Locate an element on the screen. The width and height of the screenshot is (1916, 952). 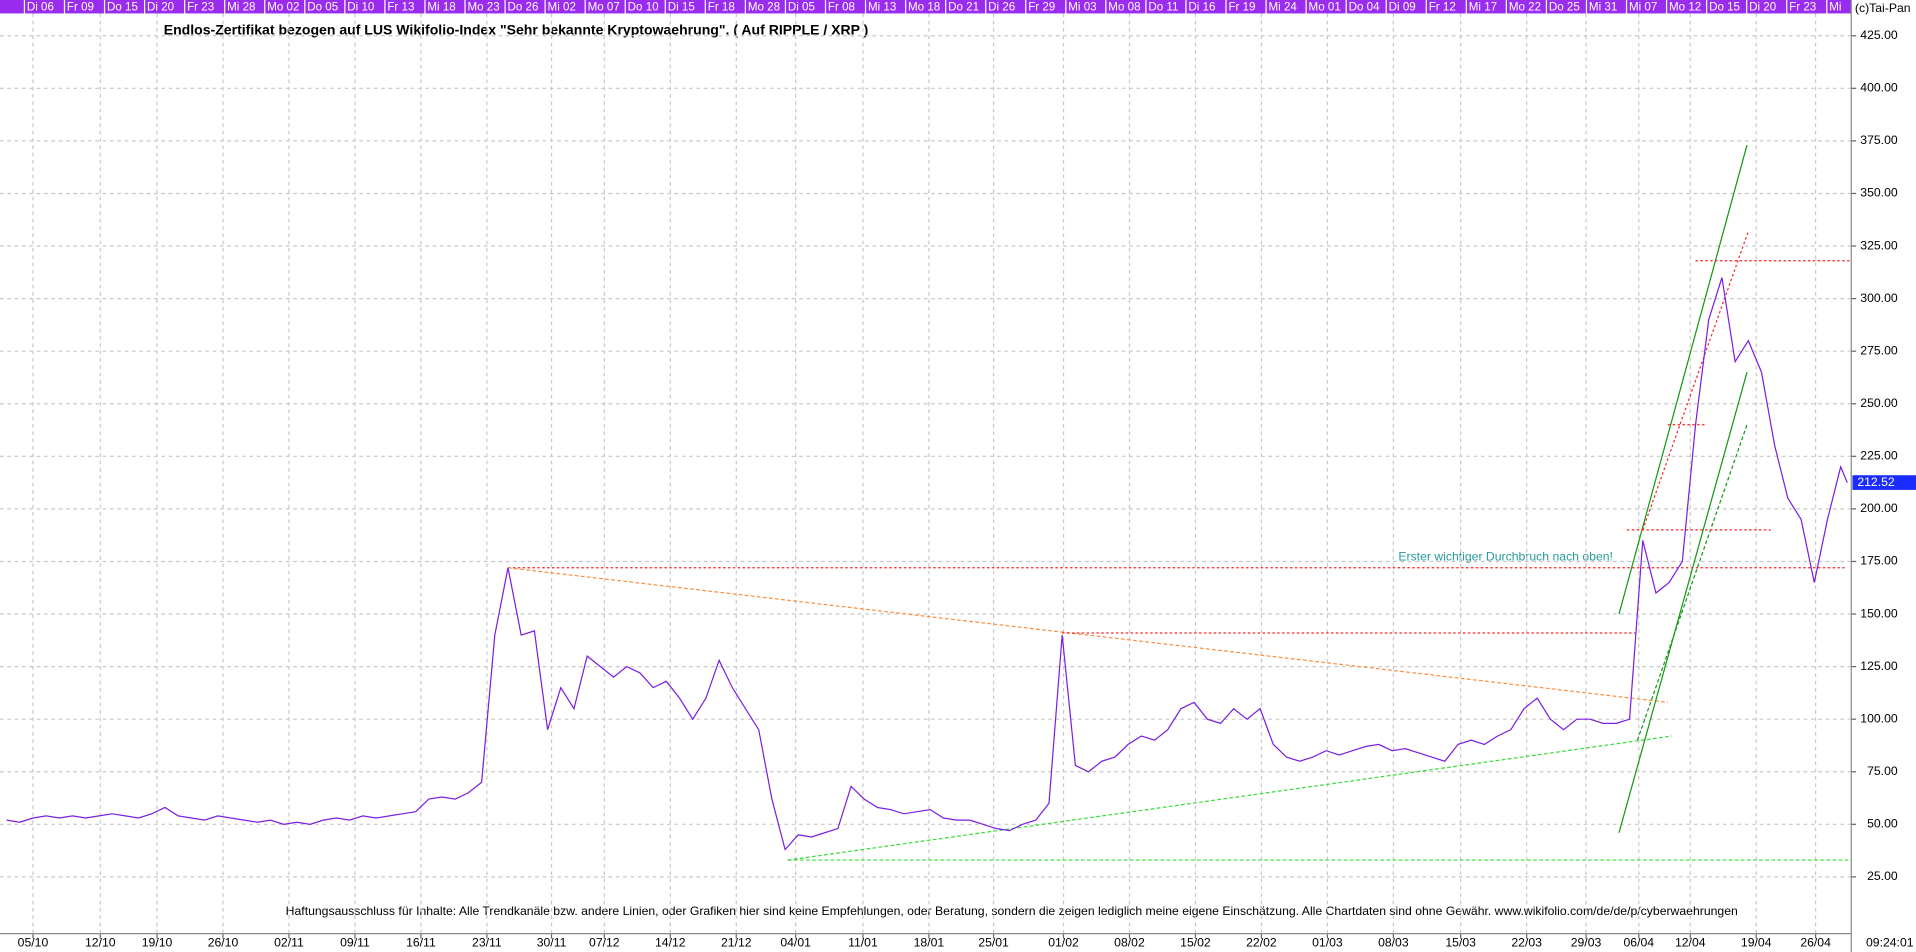
top-bar-label: Mo 01 is located at coordinates (1325, 6).